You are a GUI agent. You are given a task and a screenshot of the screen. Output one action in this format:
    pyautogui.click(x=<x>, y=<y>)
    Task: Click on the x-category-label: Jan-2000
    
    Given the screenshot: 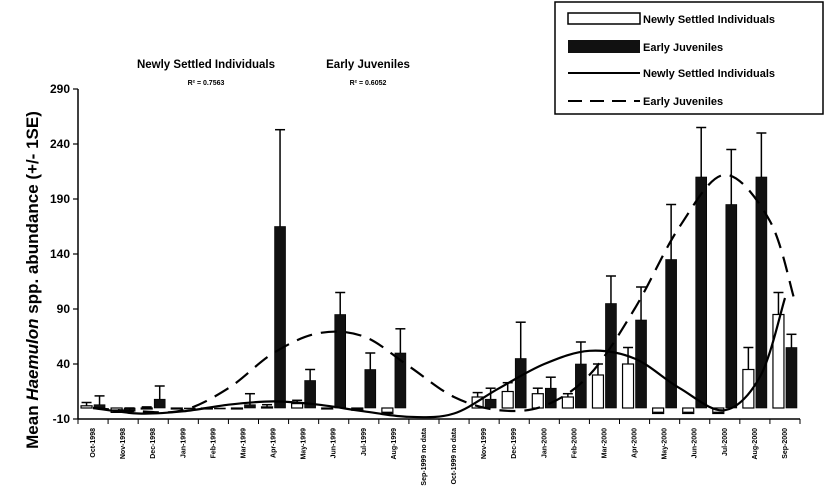 What is the action you would take?
    pyautogui.click(x=544, y=443)
    